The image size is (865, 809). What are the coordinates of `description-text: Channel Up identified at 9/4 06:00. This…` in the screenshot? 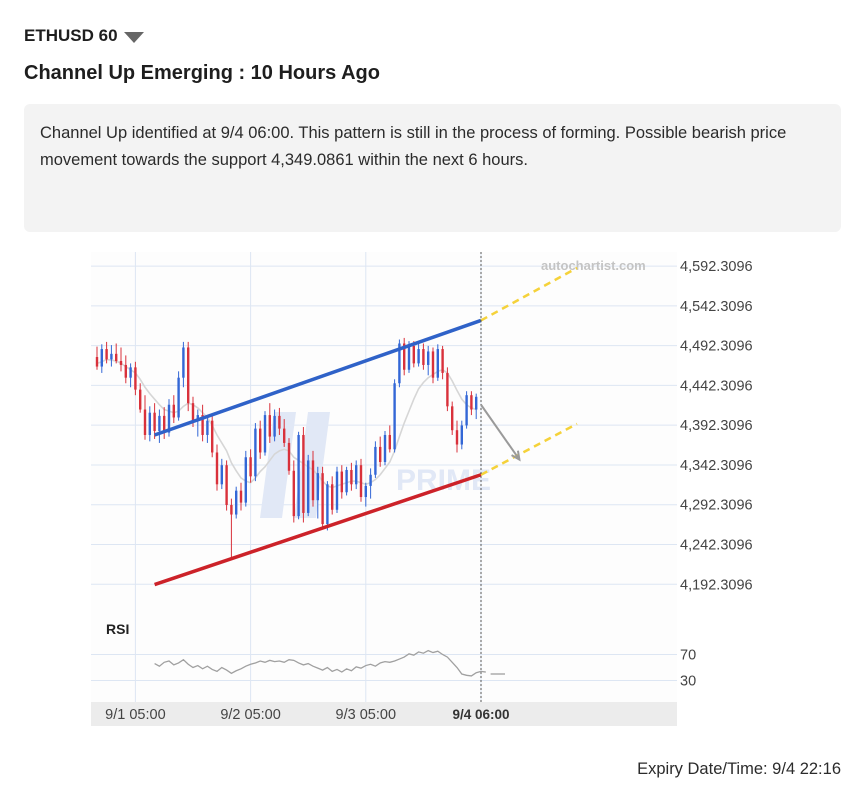 It's located at (413, 146).